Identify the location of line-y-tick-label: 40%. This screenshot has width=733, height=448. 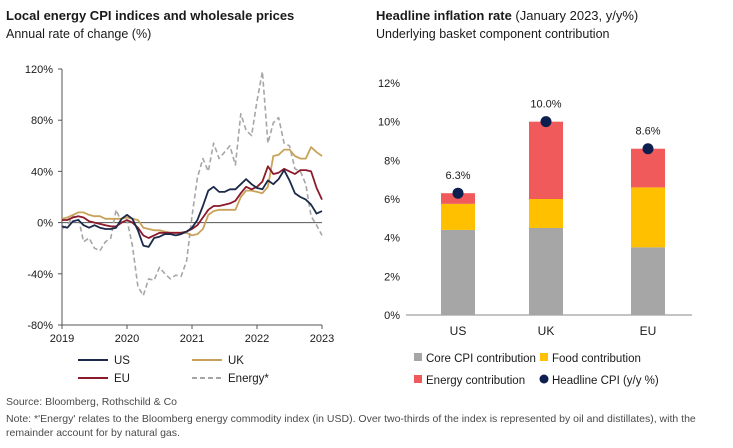
(42, 172).